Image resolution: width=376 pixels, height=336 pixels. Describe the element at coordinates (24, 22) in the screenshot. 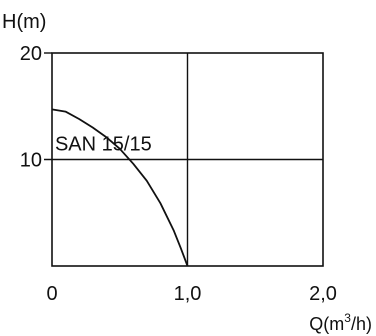

I see `y-axis-label: H(m)` at that location.